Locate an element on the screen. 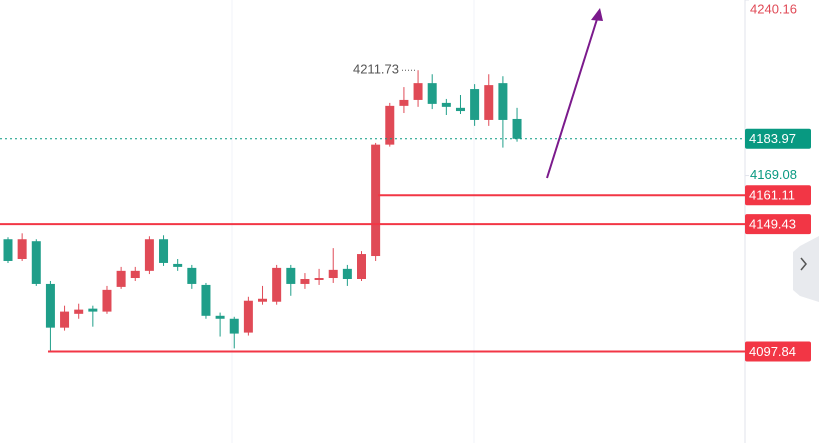  level-label: 4161.11 is located at coordinates (772, 195).